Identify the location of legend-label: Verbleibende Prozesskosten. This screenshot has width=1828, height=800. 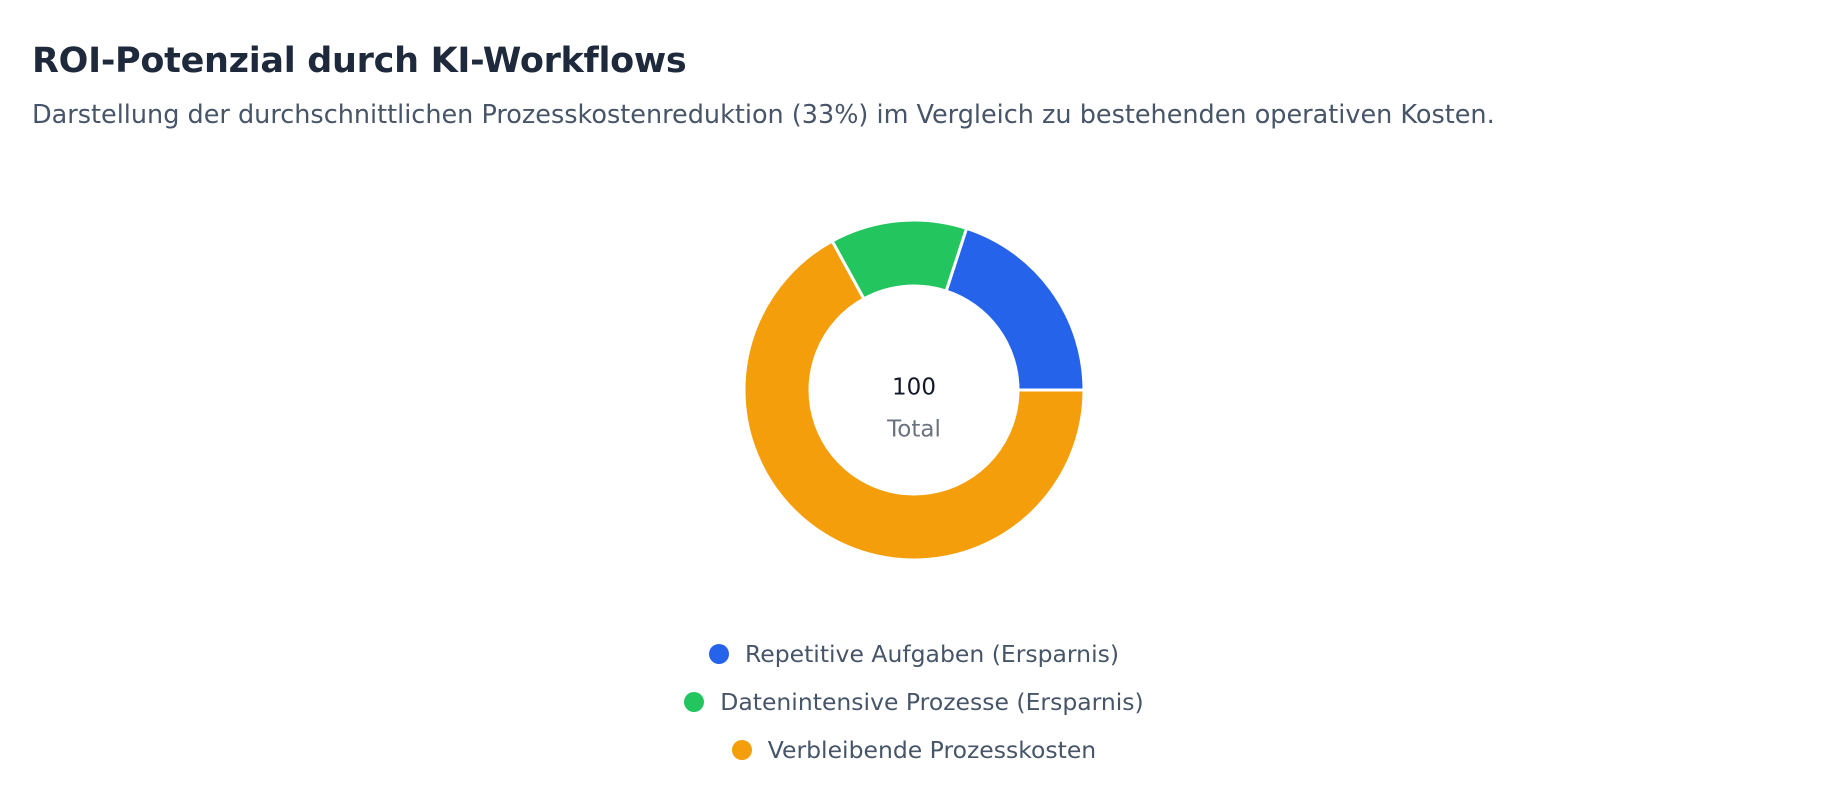
(932, 750).